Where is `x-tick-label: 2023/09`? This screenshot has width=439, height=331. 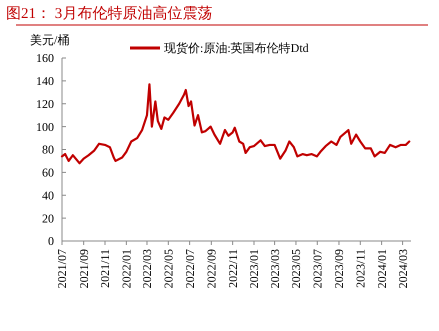 x-tick-label: 2023/09 is located at coordinates (339, 268).